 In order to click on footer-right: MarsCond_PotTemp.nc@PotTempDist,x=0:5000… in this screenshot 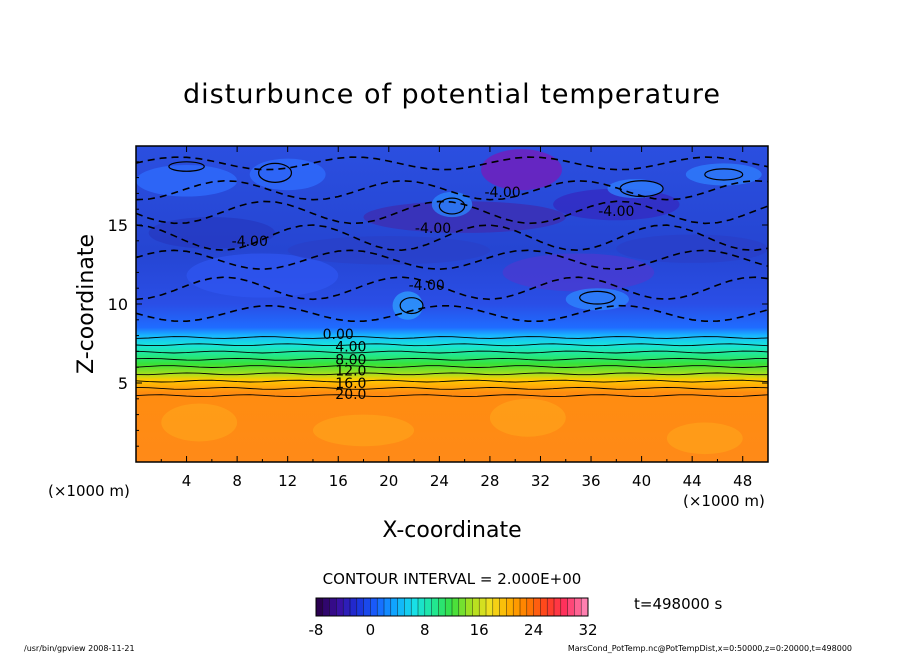, I will do `click(710, 648)`.